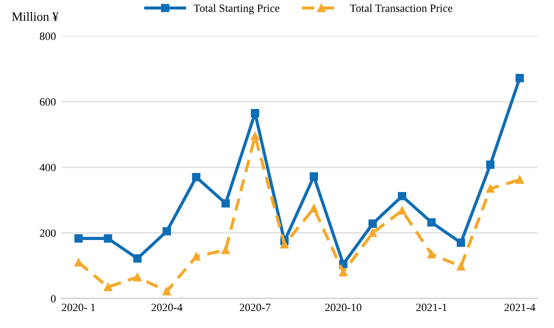  What do you see at coordinates (79, 308) in the screenshot?
I see `x-tick-label: 2020- 1` at bounding box center [79, 308].